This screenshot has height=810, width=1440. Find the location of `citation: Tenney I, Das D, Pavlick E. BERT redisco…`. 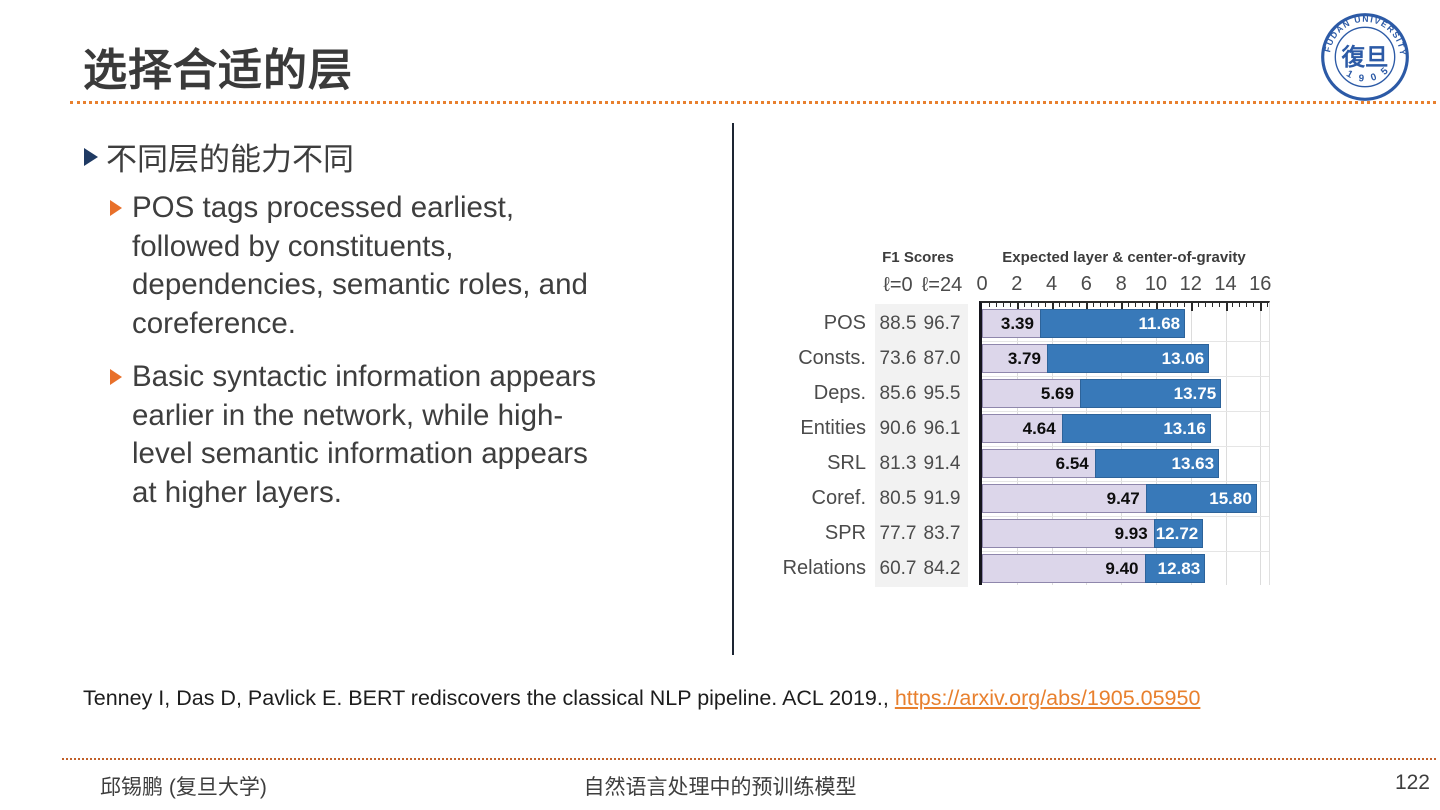

citation: Tenney I, Das D, Pavlick E. BERT redisco… is located at coordinates (641, 698).